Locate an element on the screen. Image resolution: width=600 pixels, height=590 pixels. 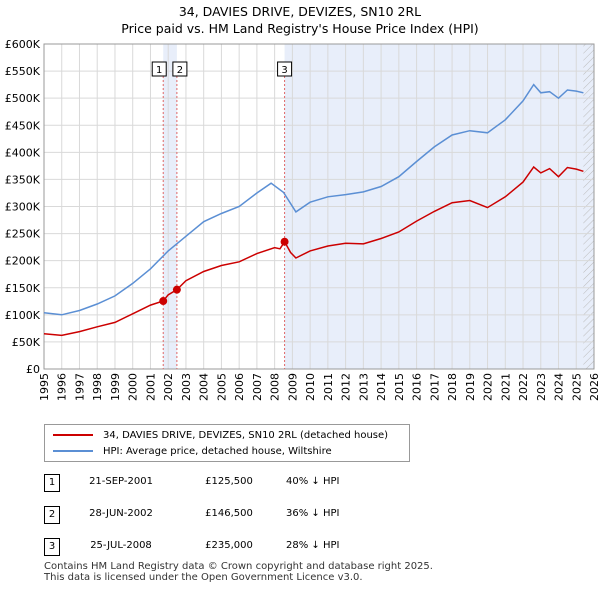
x-tick-label: 2022 is located at coordinates (523, 387).